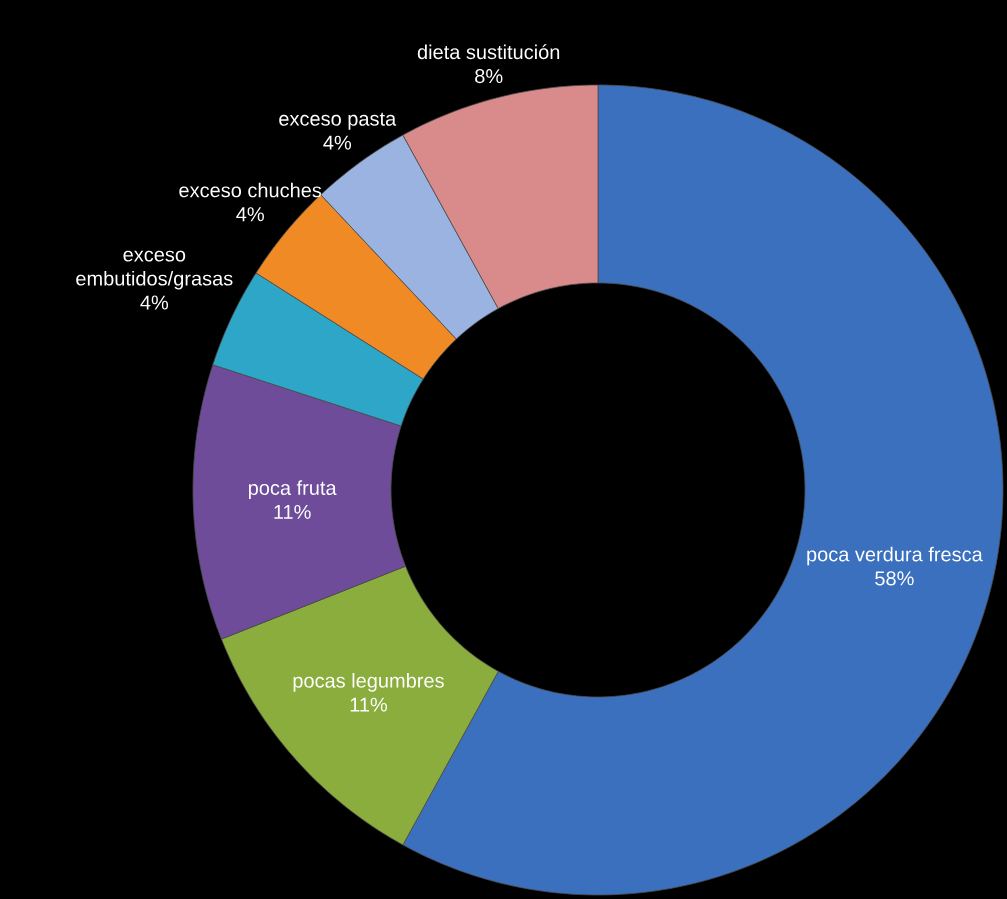  Describe the element at coordinates (368, 682) in the screenshot. I see `slice-label: pocas legumbres` at that location.